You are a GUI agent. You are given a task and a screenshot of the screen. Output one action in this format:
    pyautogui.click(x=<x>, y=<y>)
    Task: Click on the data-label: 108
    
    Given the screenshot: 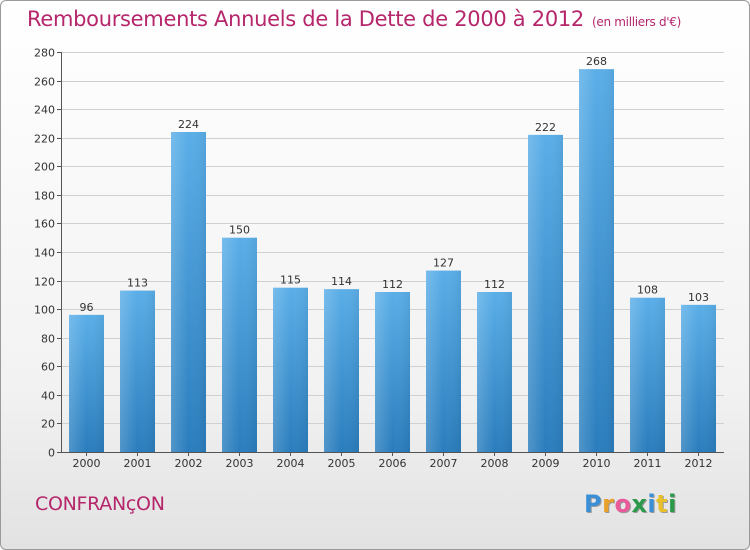 What is the action you would take?
    pyautogui.click(x=647, y=290)
    